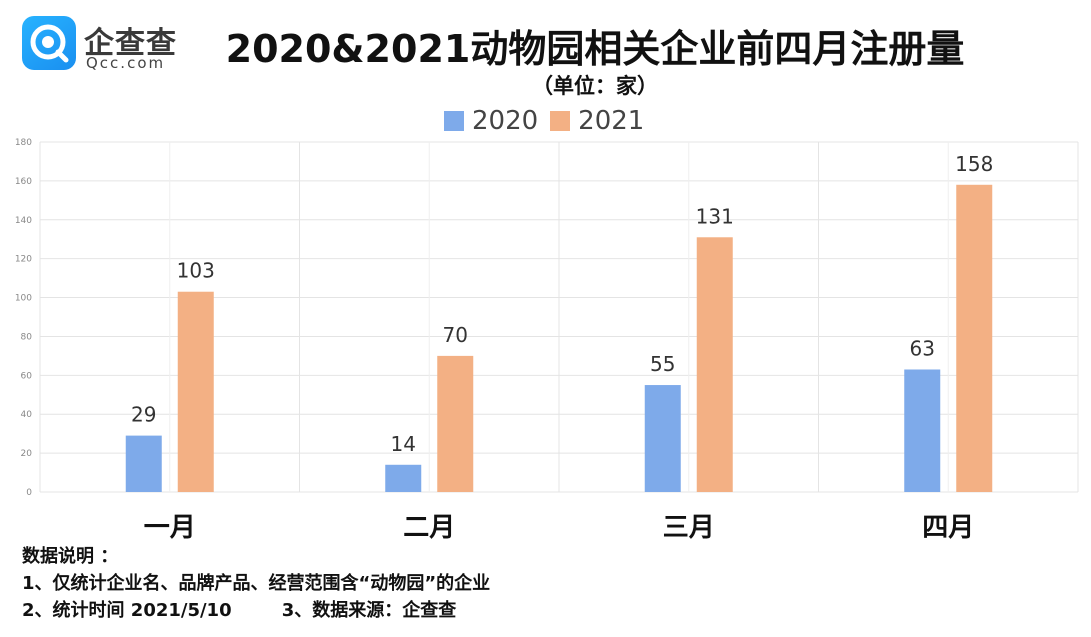 The width and height of the screenshot is (1091, 637). I want to click on y-tick-label: 0, so click(29, 493).